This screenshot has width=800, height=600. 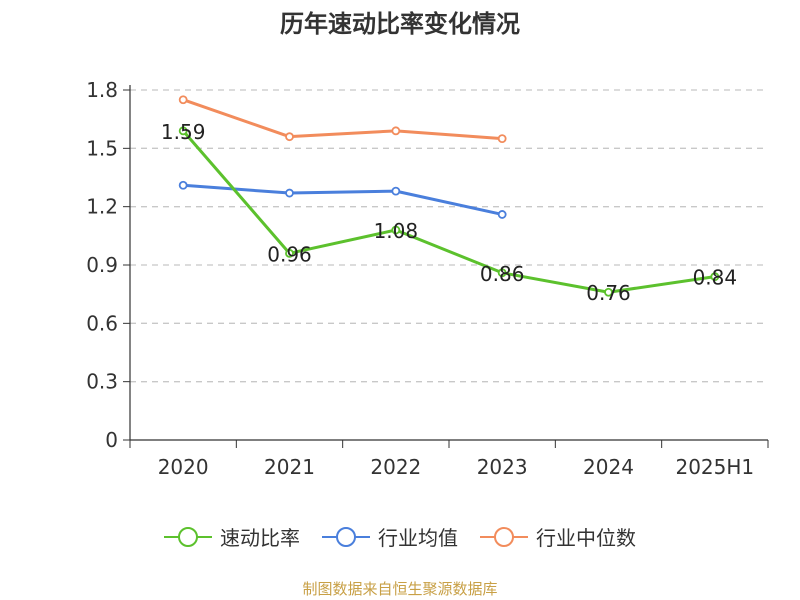 I want to click on legend-label-industry-median: 行业中位数, so click(x=586, y=538).